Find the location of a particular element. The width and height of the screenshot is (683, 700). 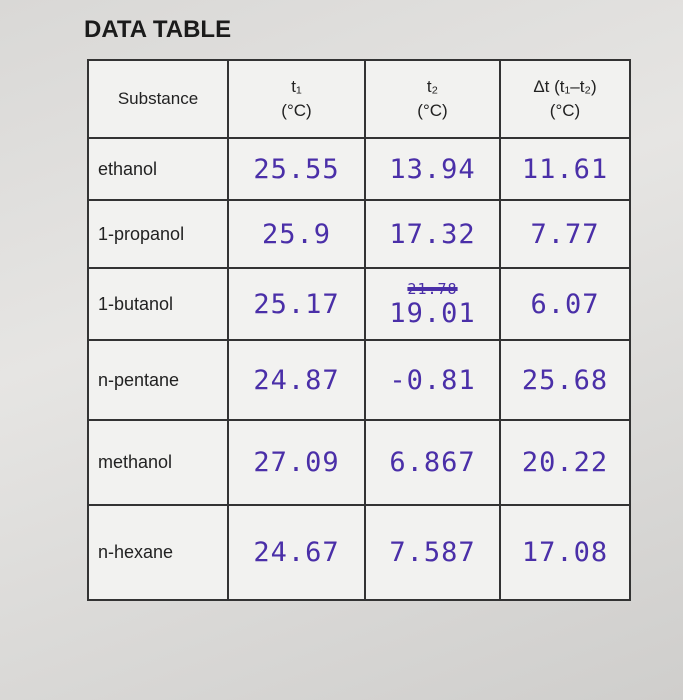

handwritten-value: 13.94 is located at coordinates (432, 169).